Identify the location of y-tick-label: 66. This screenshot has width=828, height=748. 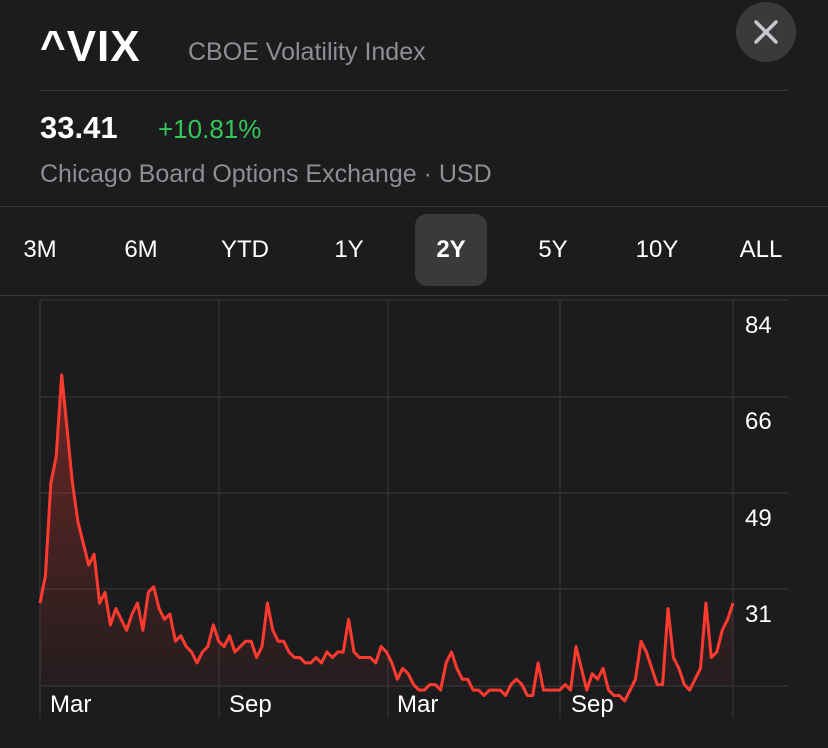
(758, 421).